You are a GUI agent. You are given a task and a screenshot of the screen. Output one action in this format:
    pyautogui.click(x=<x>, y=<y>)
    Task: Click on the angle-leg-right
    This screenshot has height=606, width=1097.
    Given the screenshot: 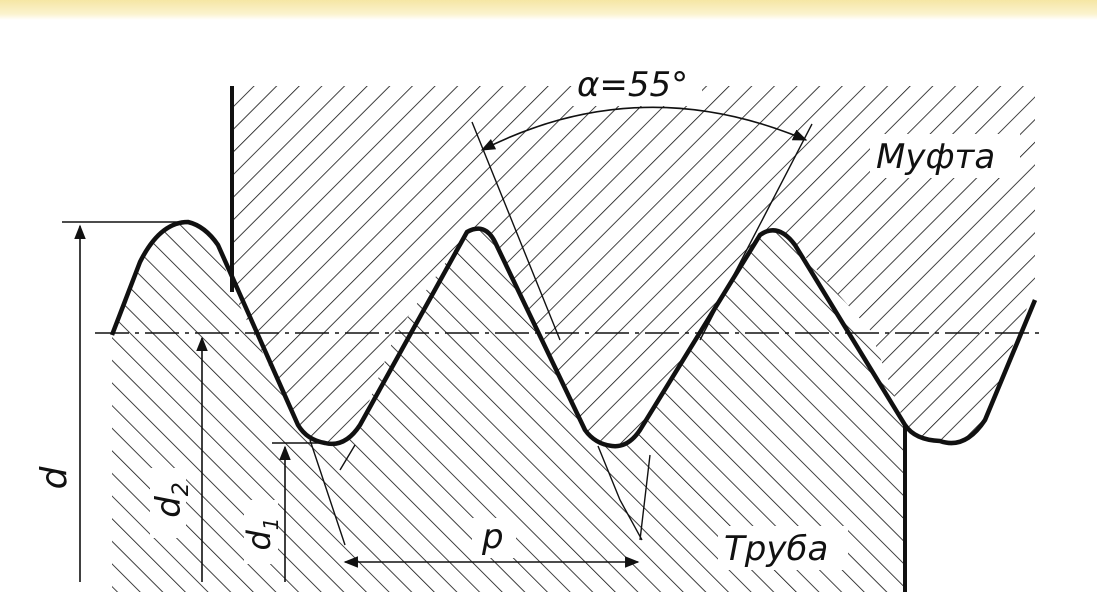 What is the action you would take?
    pyautogui.click(x=756, y=232)
    